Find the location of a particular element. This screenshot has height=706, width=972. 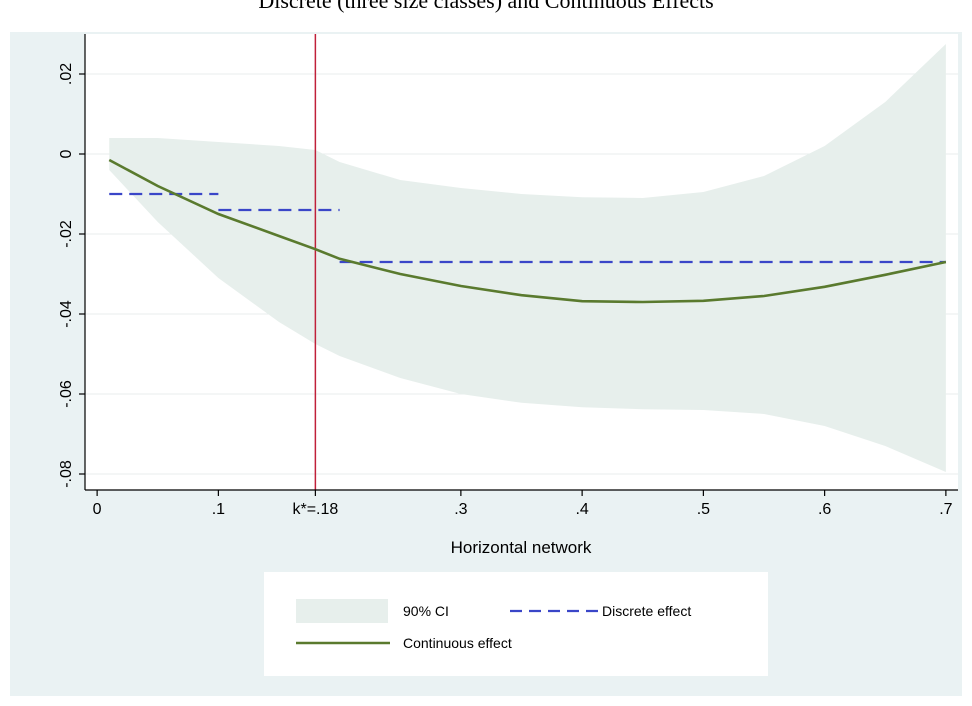

x-tick-label: .7 is located at coordinates (945, 509).